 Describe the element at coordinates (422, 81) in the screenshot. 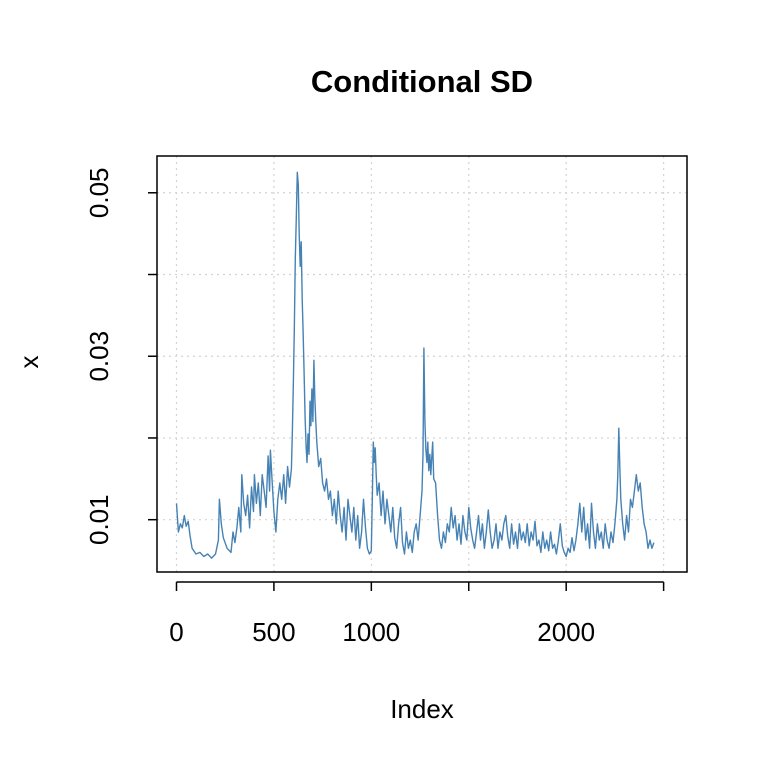

I see `chart-title: Conditional SD` at that location.